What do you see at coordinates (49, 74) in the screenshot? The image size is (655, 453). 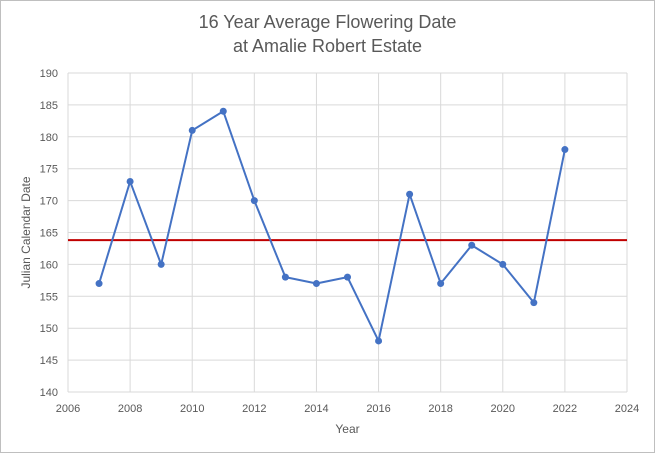 I see `y-tick-label: 190` at bounding box center [49, 74].